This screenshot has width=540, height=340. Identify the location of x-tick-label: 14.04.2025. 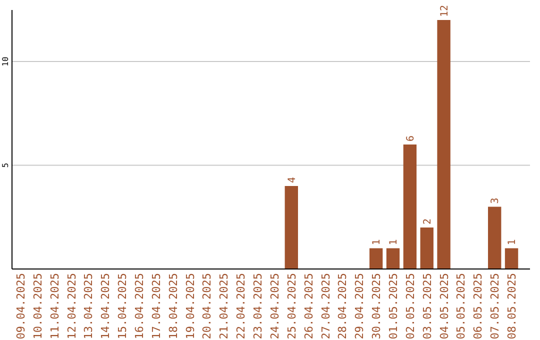
(105, 306).